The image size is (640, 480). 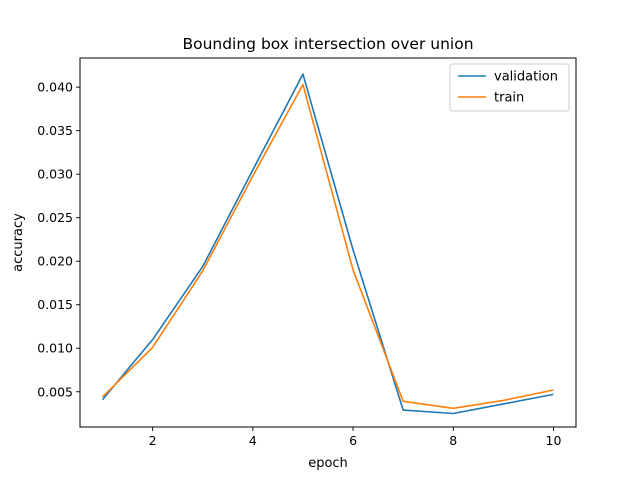 I want to click on chart-title: Bounding box intersection over union, so click(x=327, y=44).